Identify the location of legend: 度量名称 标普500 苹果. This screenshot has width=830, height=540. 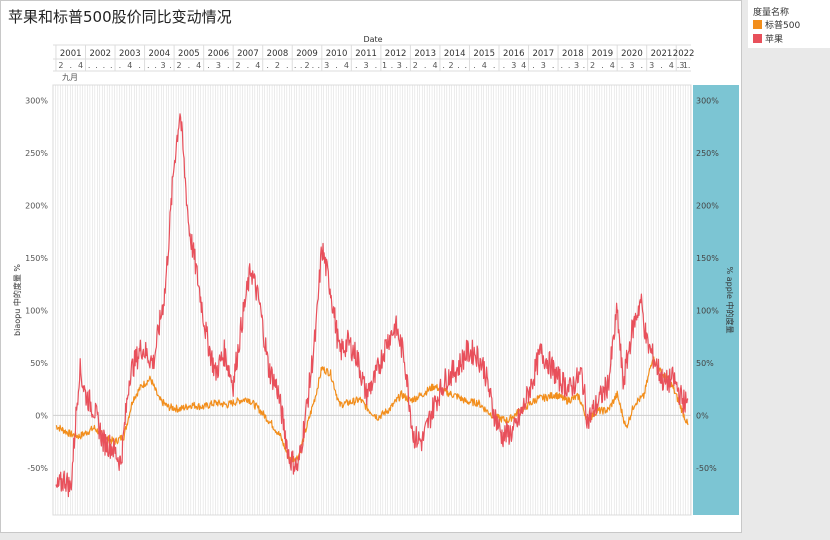
(789, 24).